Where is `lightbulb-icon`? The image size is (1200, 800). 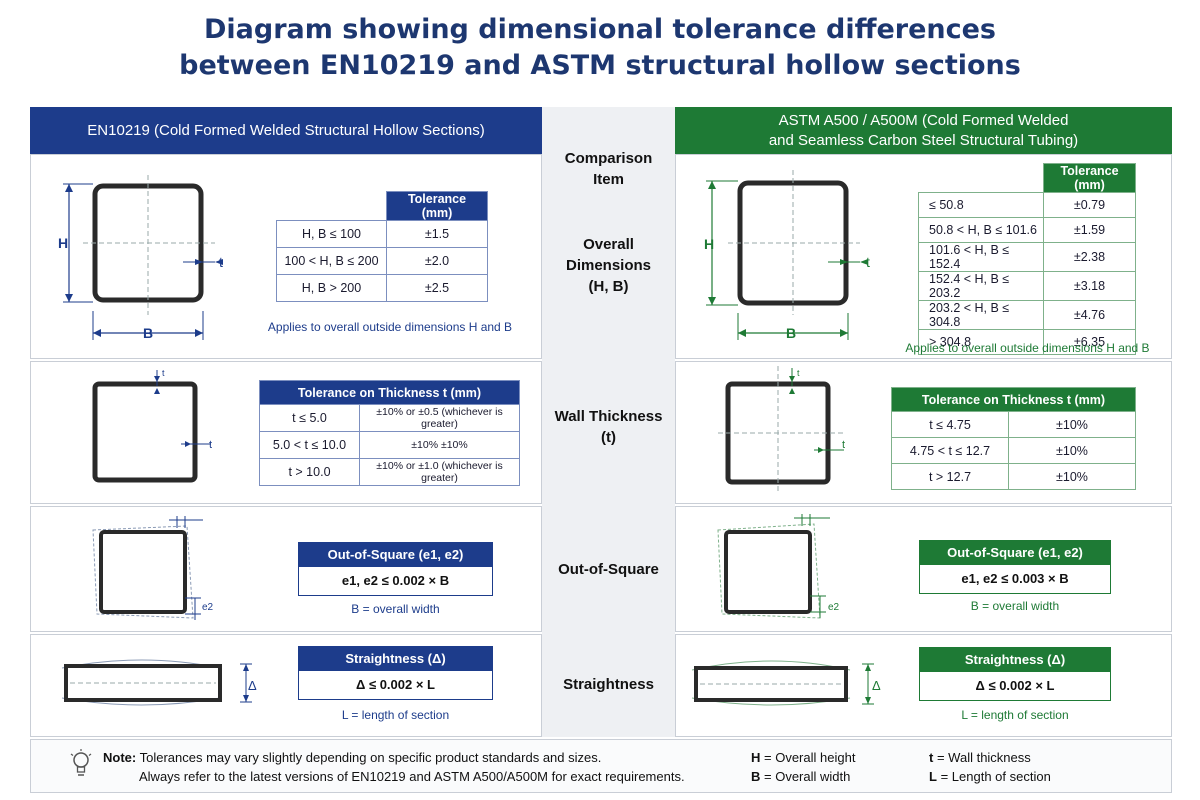 lightbulb-icon is located at coordinates (81, 762).